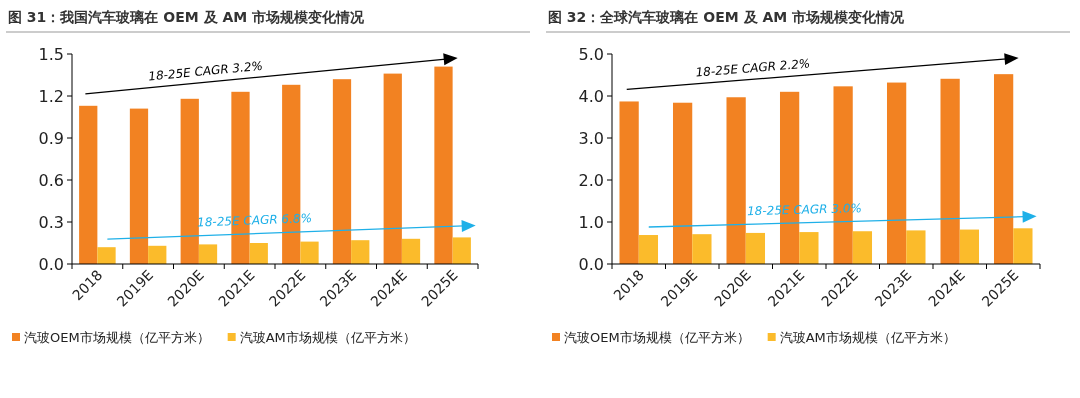 The height and width of the screenshot is (398, 1080). Describe the element at coordinates (753, 68) in the screenshot. I see `annotation: 18-25E CAGR 2.2%` at that location.